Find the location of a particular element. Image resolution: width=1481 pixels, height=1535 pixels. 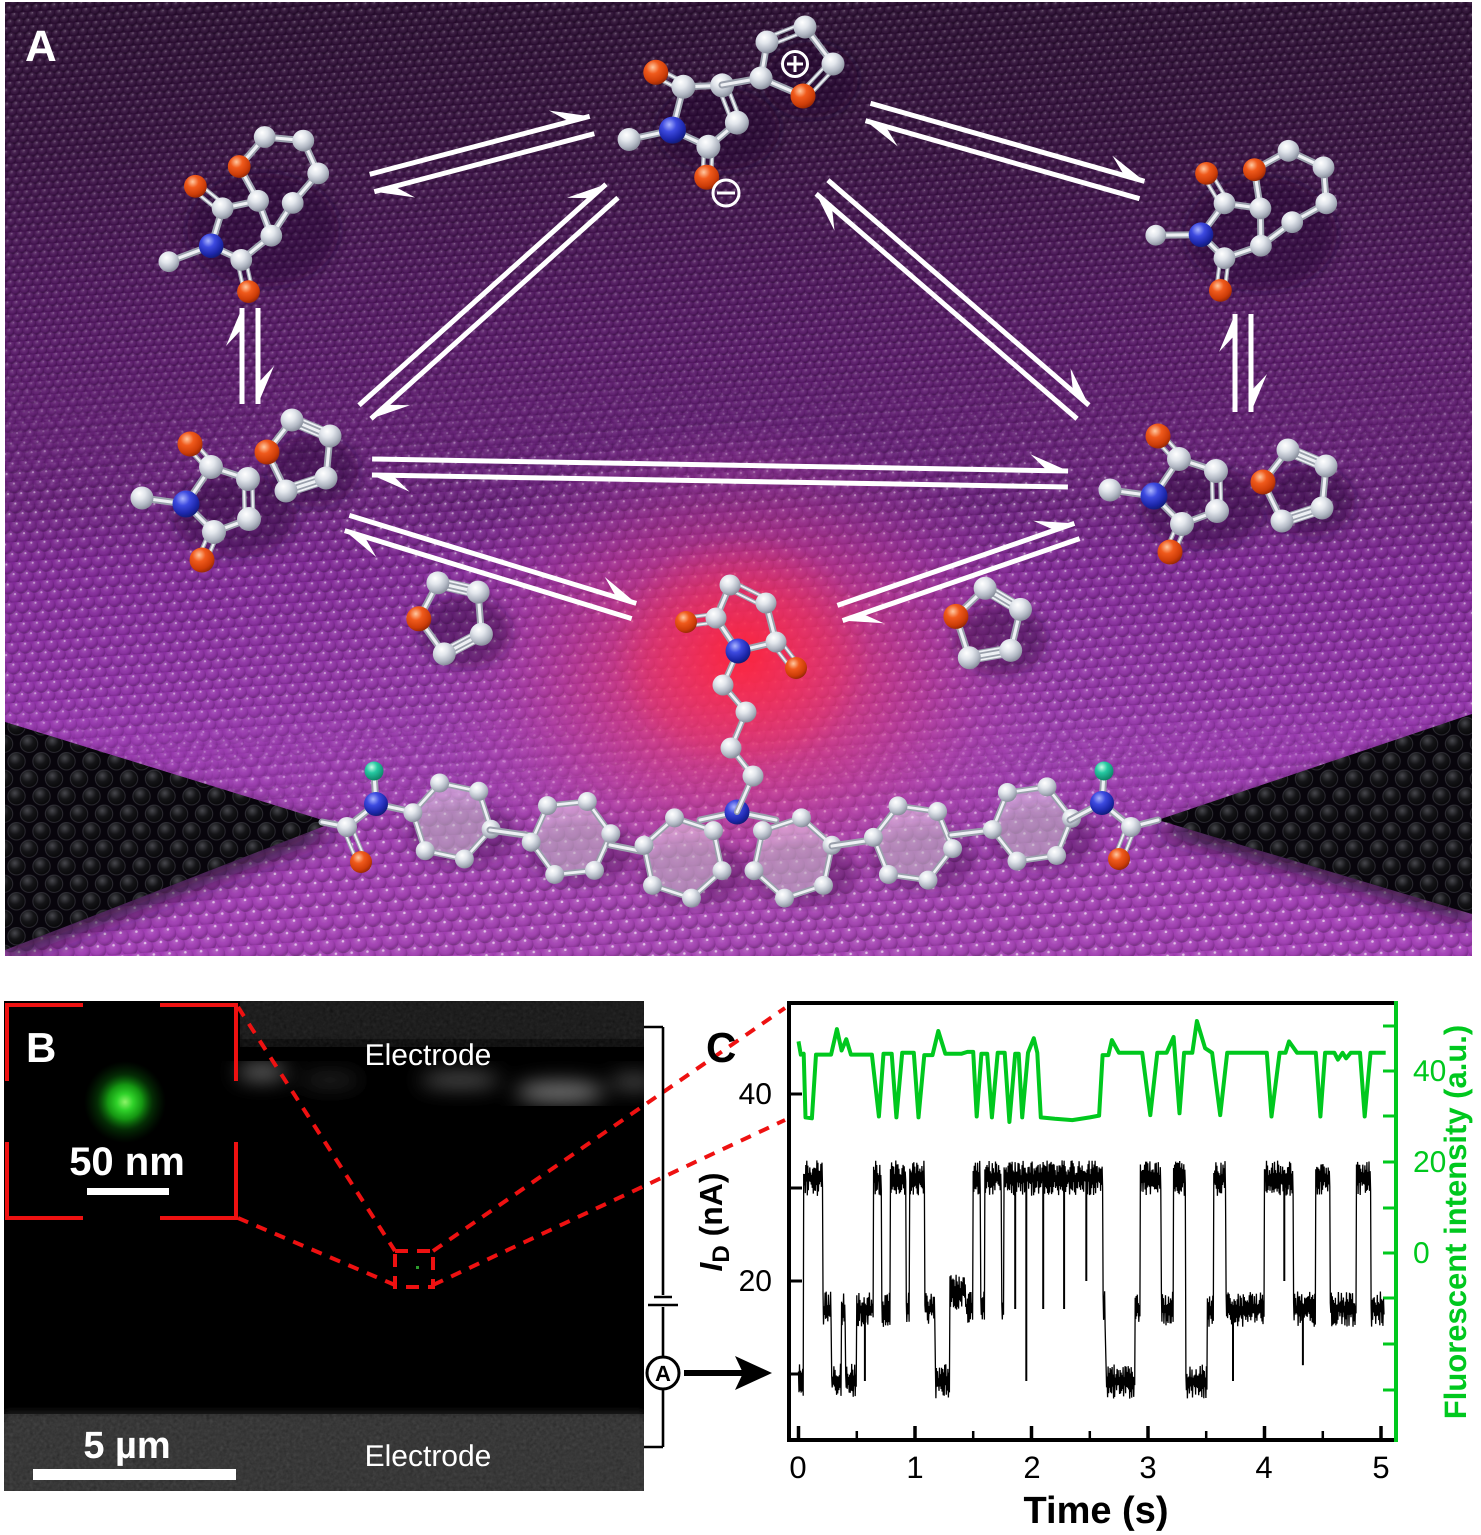

svg-text: 50 nm is located at coordinates (127, 1162).